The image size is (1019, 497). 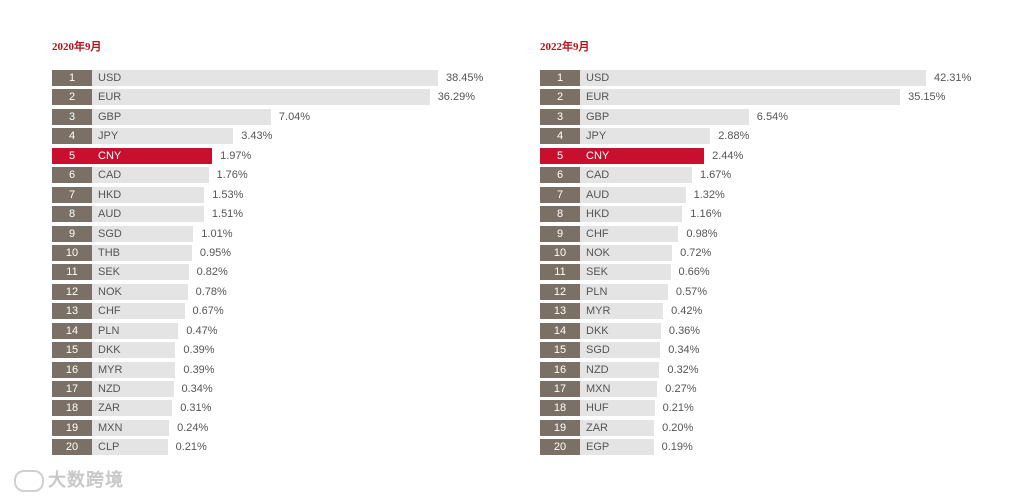 I want to click on value-label: 6.54%, so click(x=772, y=116).